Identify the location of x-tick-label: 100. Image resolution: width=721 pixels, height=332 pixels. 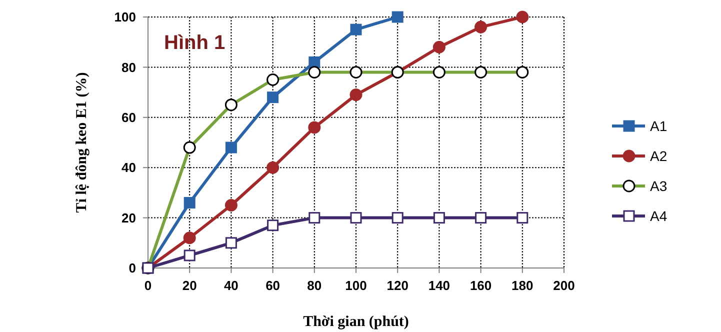
(356, 285).